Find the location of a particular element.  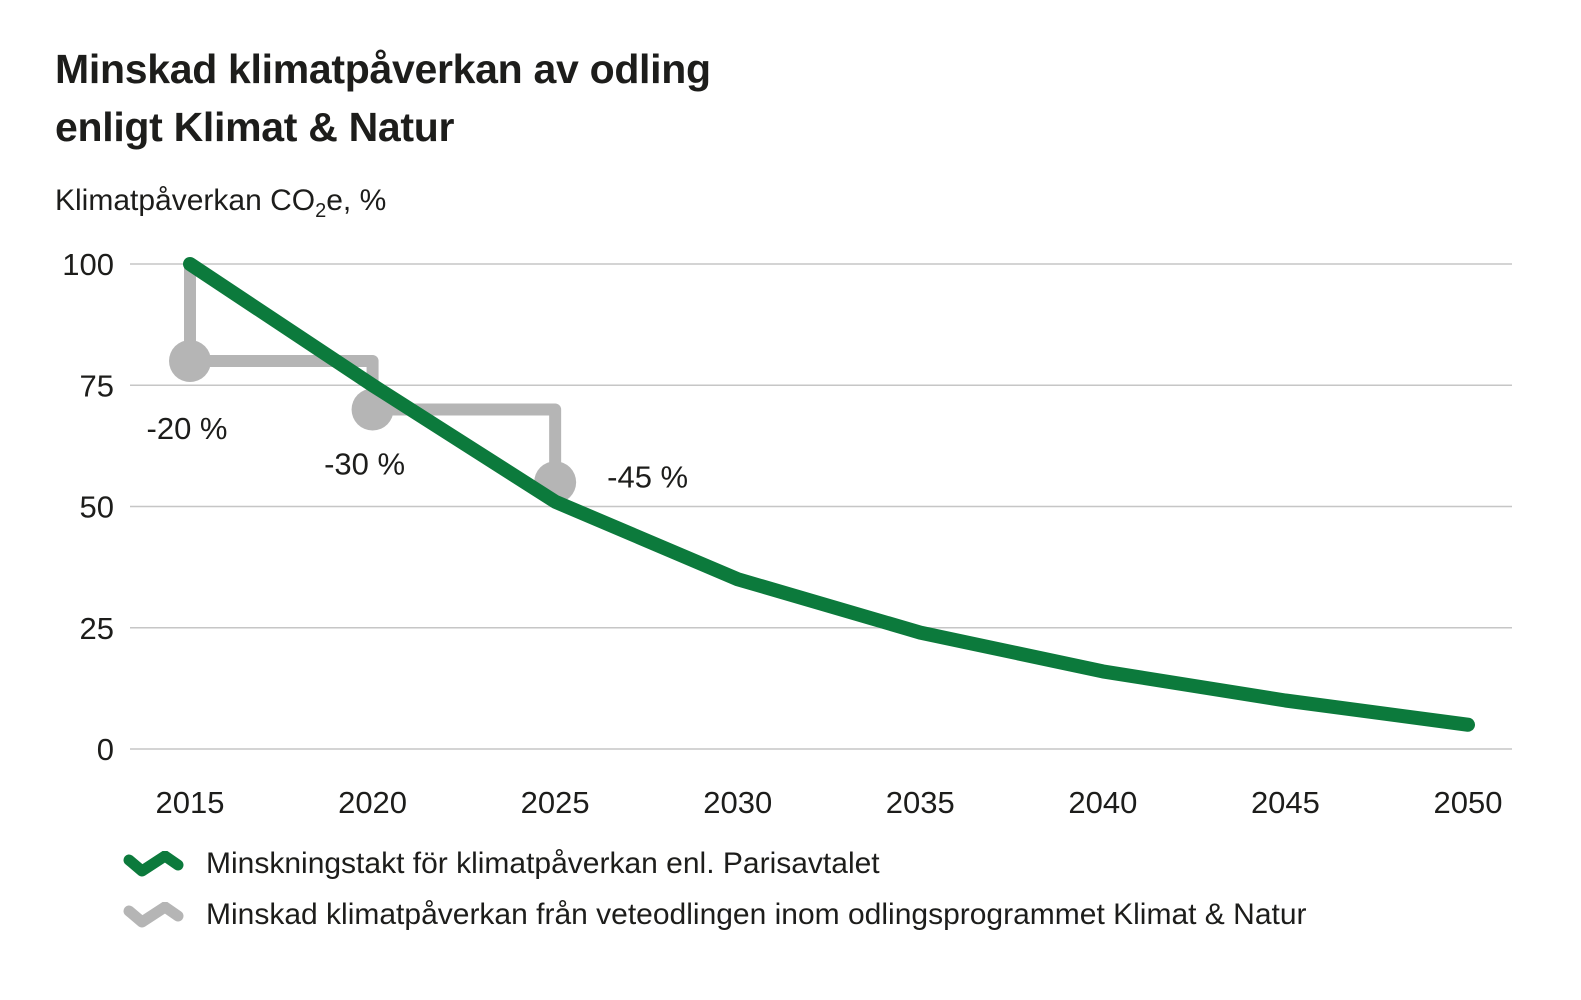

y-axis-title-suffix: e, % is located at coordinates (356, 200).